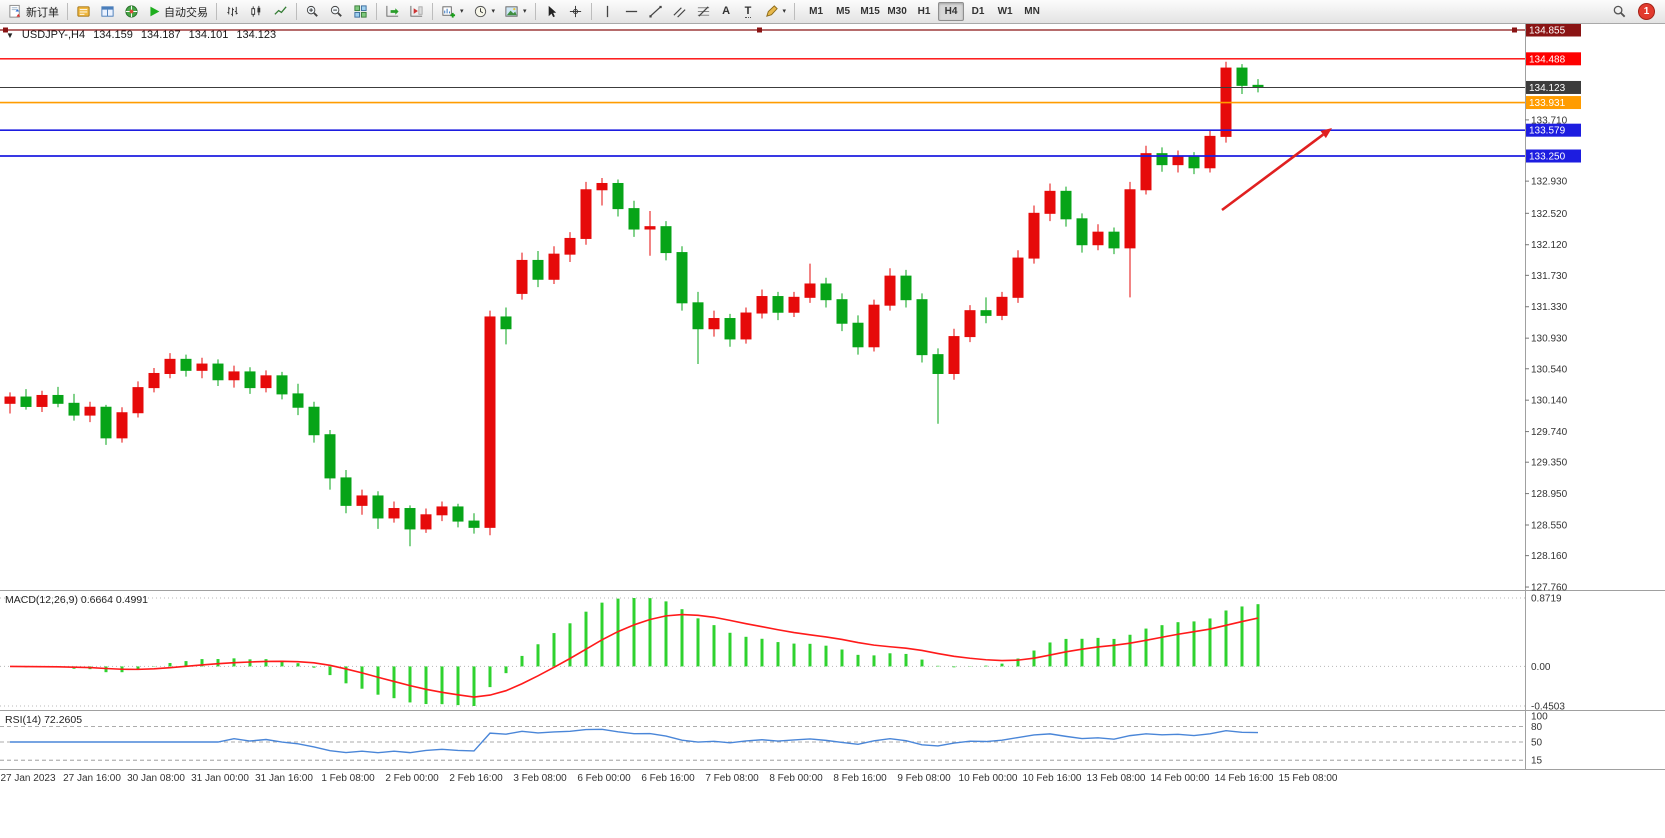  I want to click on notification-badge: 1, so click(1646, 11).